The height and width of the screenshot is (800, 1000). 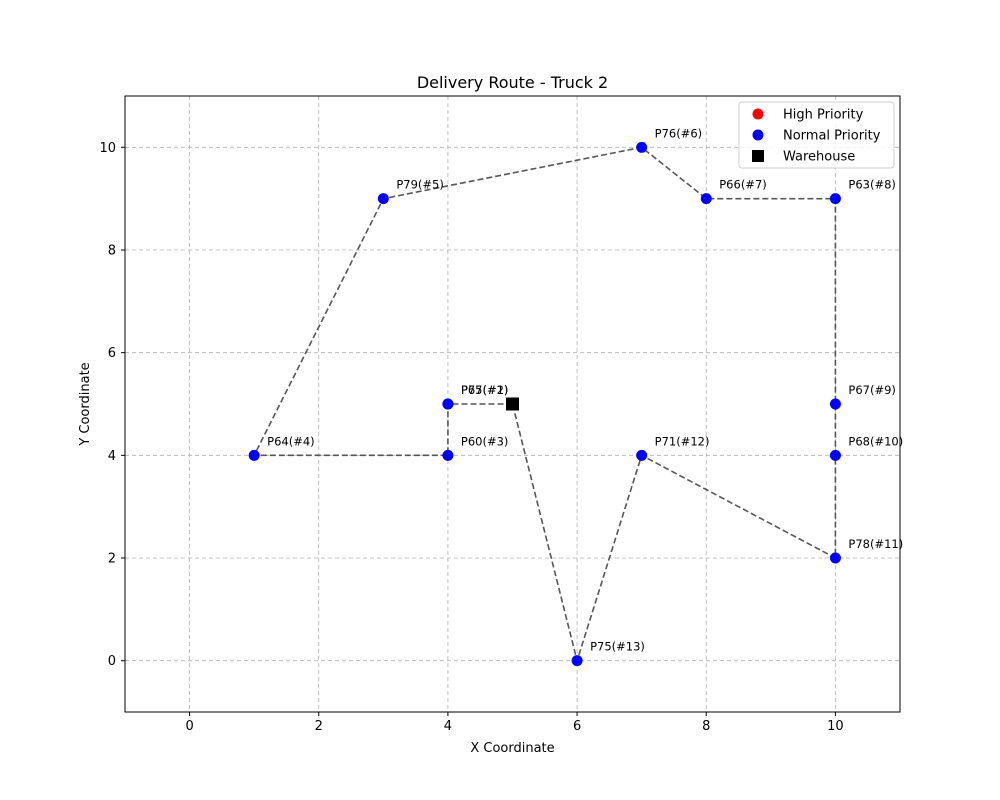 What do you see at coordinates (682, 441) in the screenshot?
I see `stop-label: P71(#12)` at bounding box center [682, 441].